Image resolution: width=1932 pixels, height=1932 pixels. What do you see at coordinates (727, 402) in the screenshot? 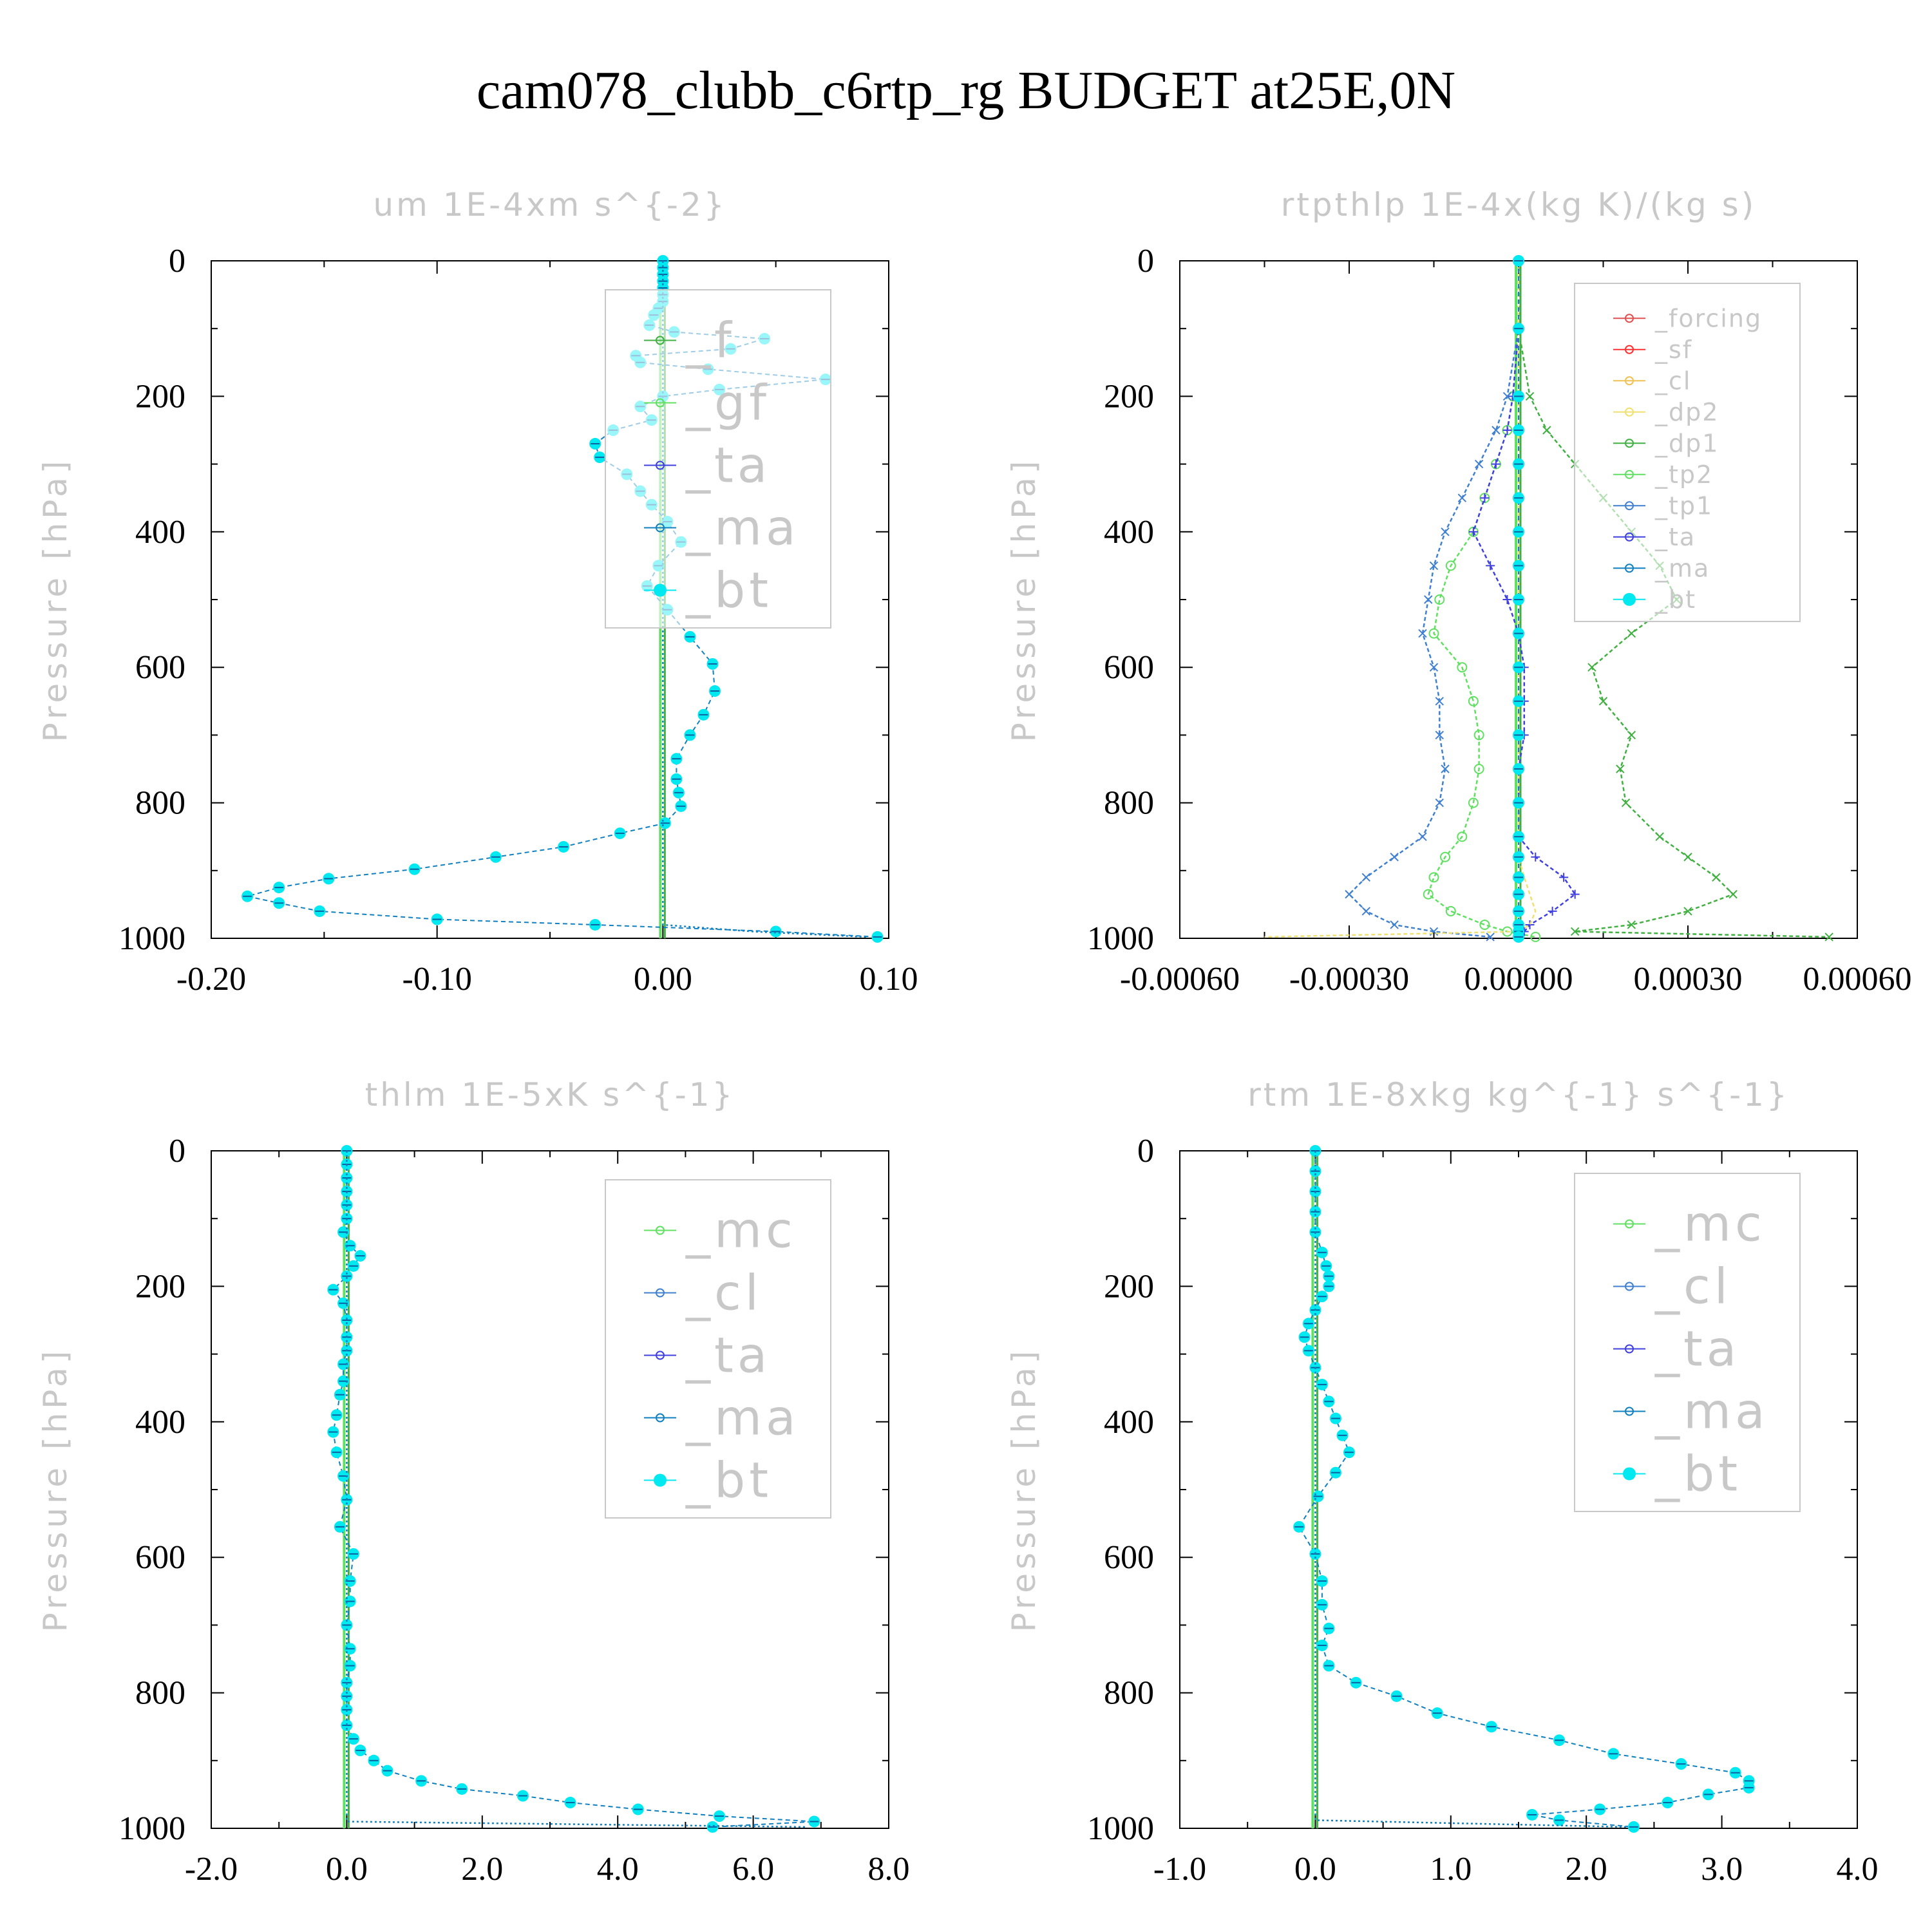
I see `legend-label: _gf` at bounding box center [727, 402].